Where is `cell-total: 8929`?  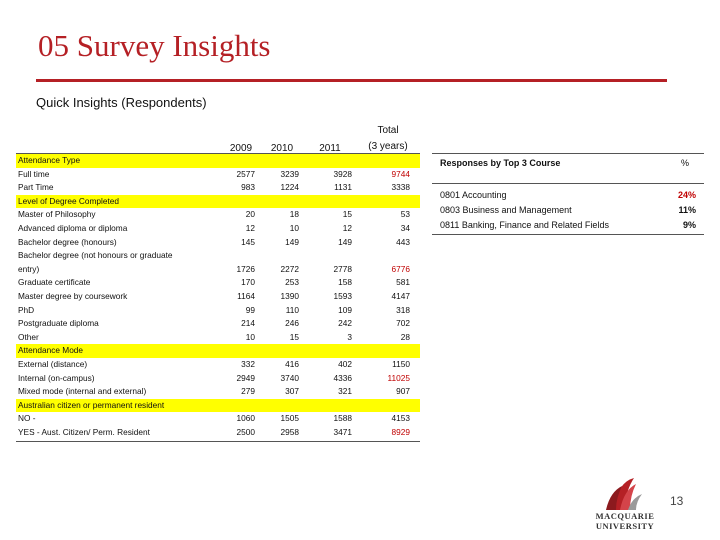
cell-total: 8929 is located at coordinates (400, 432).